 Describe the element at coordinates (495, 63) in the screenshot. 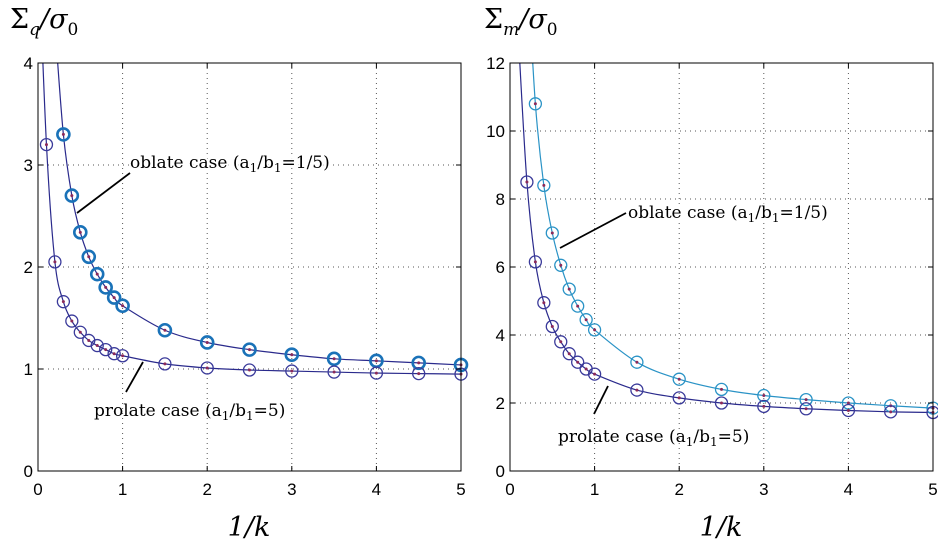

I see `y-tick-label: 12` at that location.